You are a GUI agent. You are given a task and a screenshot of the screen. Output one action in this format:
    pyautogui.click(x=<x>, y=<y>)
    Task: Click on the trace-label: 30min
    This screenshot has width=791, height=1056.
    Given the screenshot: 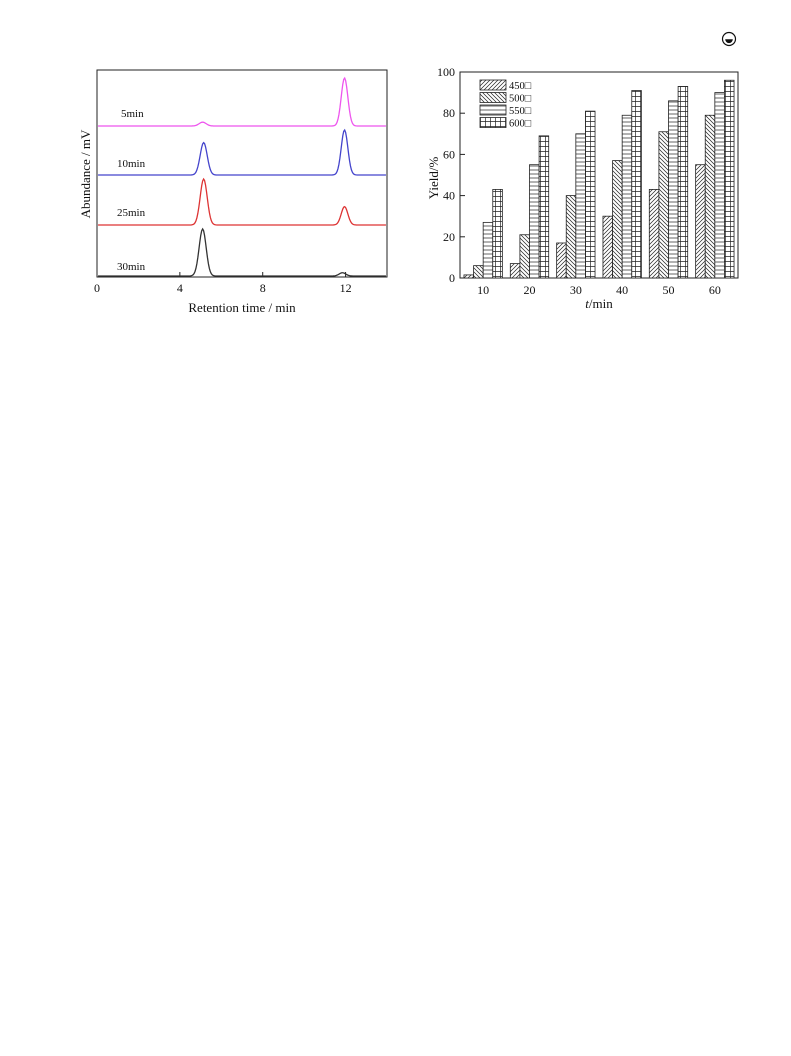 What is the action you would take?
    pyautogui.click(x=131, y=267)
    